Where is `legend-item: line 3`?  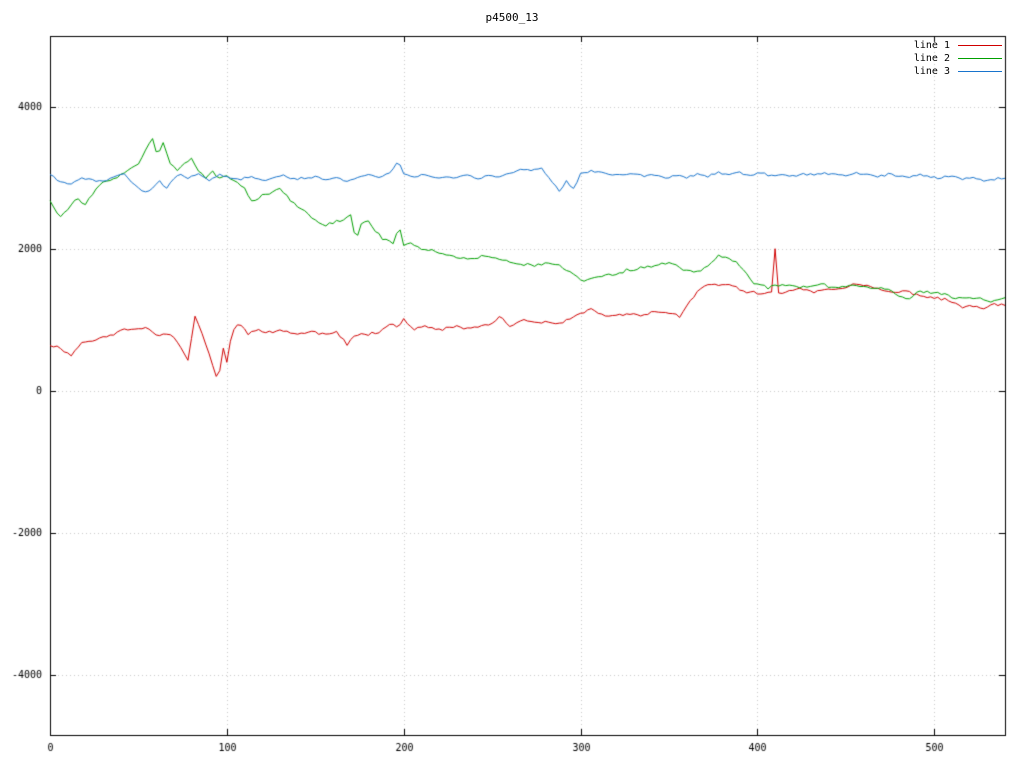
legend-item: line 3 is located at coordinates (958, 71).